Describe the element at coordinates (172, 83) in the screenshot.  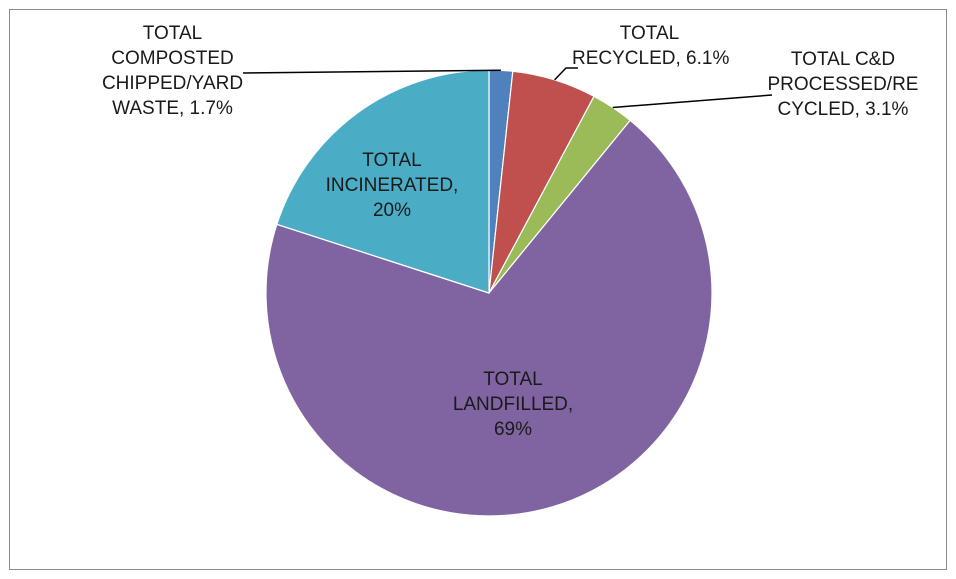
I see `label-composted-line-3: CHIPPED/YARD` at that location.